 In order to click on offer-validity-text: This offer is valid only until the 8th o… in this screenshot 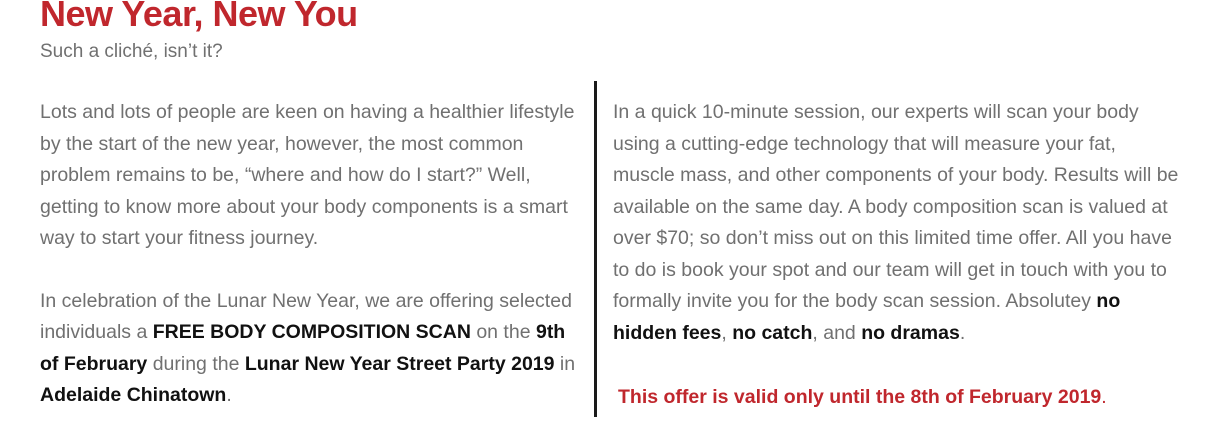, I will do `click(860, 397)`.